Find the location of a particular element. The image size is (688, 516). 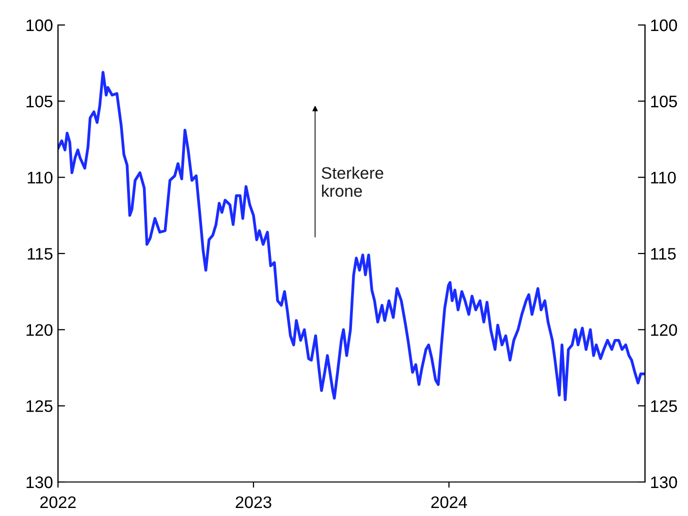

x-tick-label: 2022 is located at coordinates (58, 502).